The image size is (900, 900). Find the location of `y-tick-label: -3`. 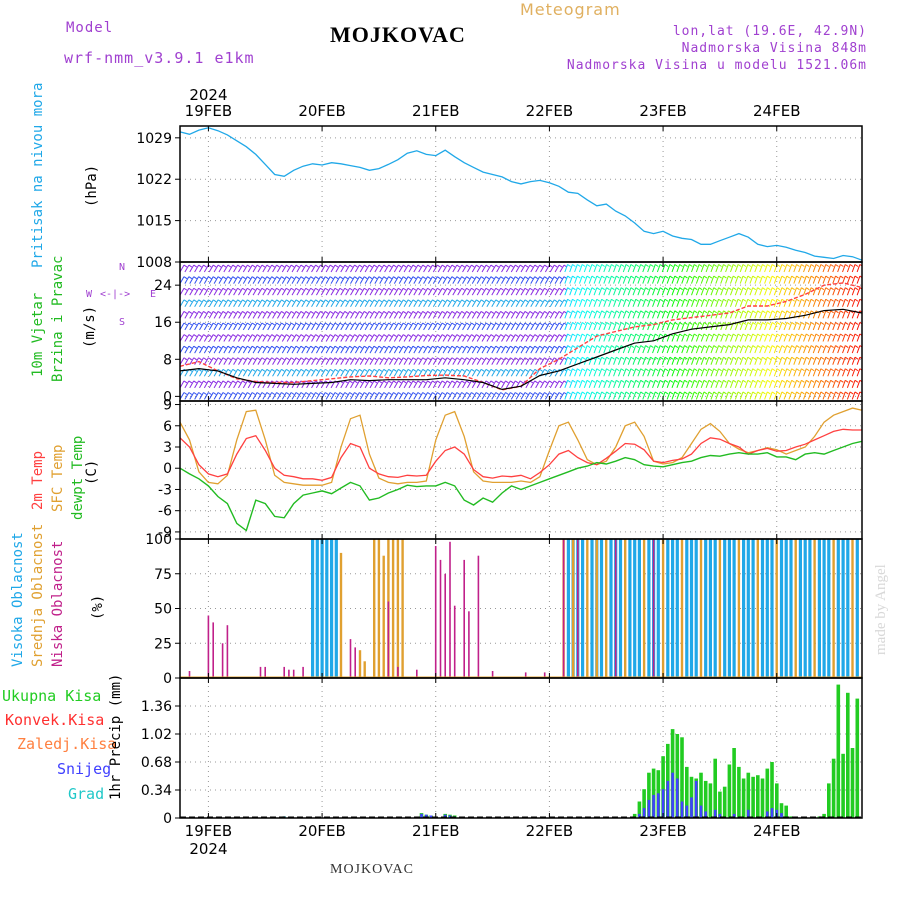

y-tick-label: -3 is located at coordinates (165, 490).